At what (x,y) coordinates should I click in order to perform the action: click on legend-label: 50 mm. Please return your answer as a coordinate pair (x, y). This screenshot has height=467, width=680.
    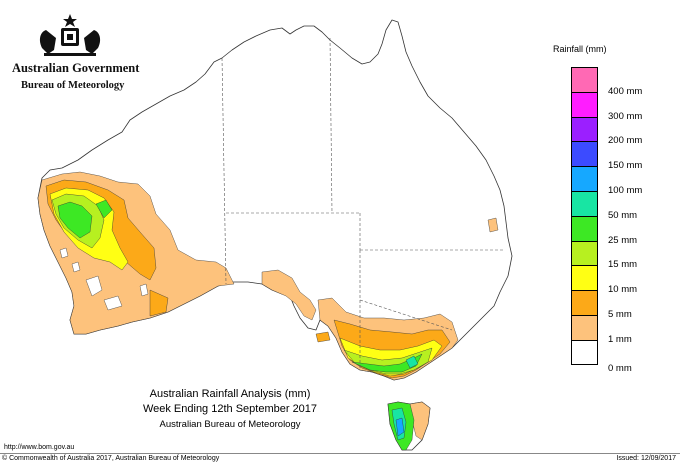
    Looking at the image, I should click on (623, 215).